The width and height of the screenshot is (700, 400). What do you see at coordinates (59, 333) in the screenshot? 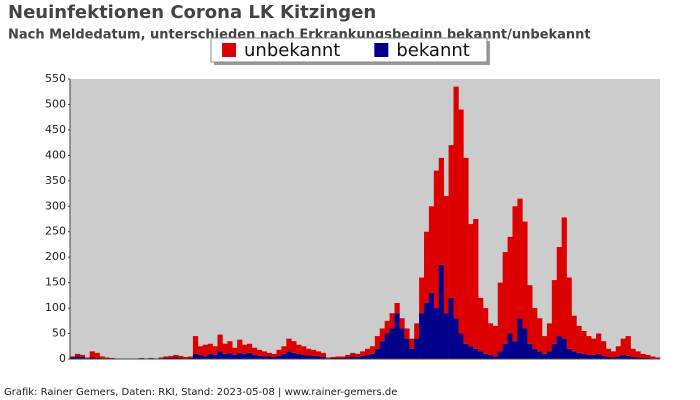
I see `y-tick-label: 50` at bounding box center [59, 333].